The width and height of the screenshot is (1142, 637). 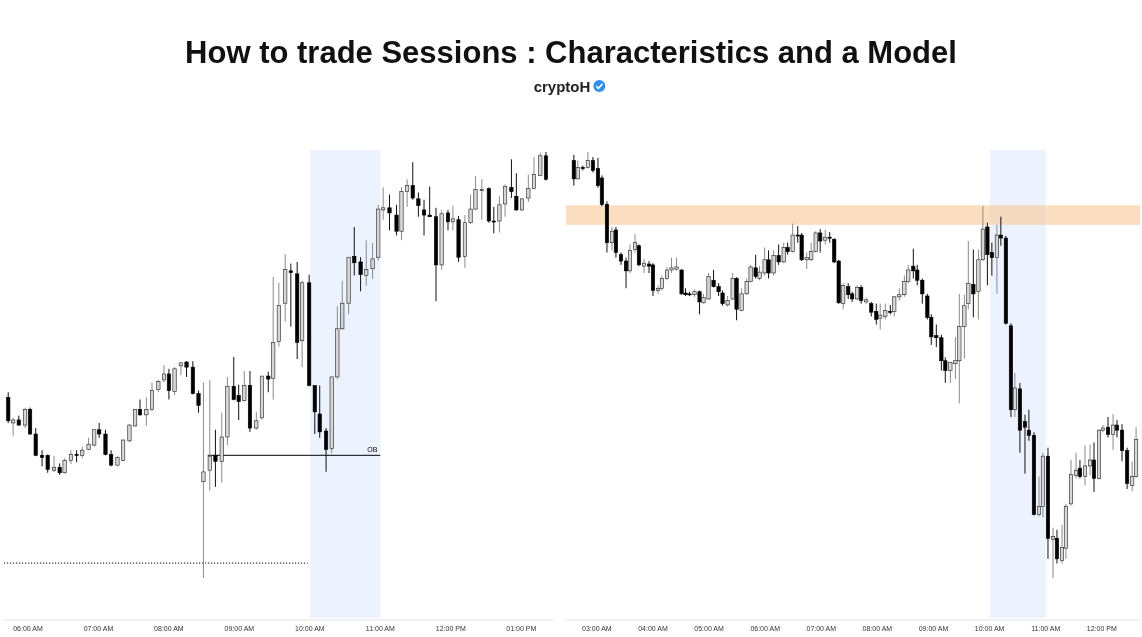 I want to click on chart-subtitle: cryptoH, so click(x=562, y=86).